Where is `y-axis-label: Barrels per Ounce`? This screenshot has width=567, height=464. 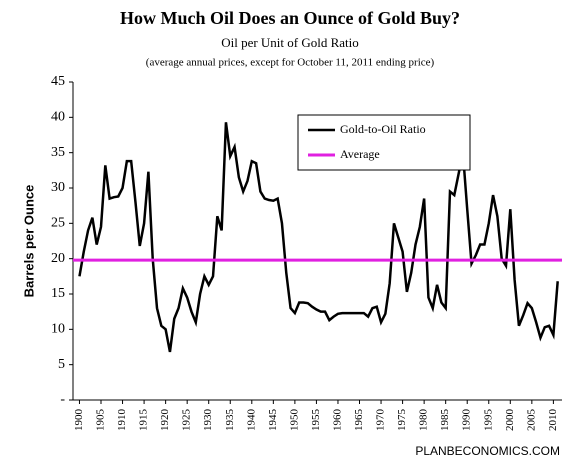 y-axis-label: Barrels per Ounce is located at coordinates (28, 241).